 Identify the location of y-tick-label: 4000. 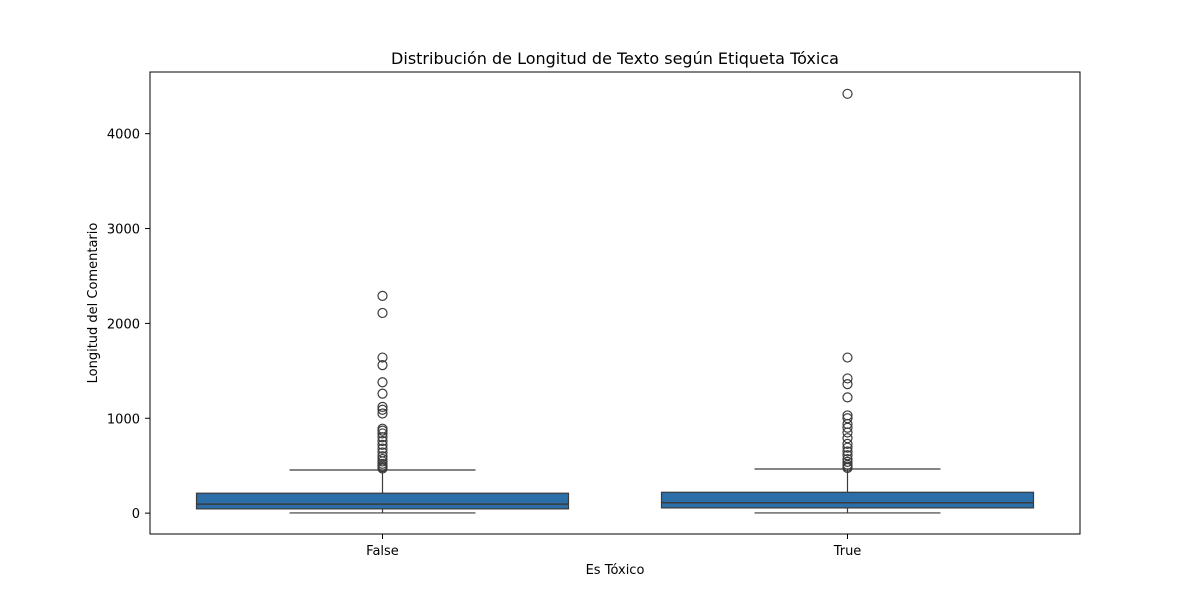
(123, 135).